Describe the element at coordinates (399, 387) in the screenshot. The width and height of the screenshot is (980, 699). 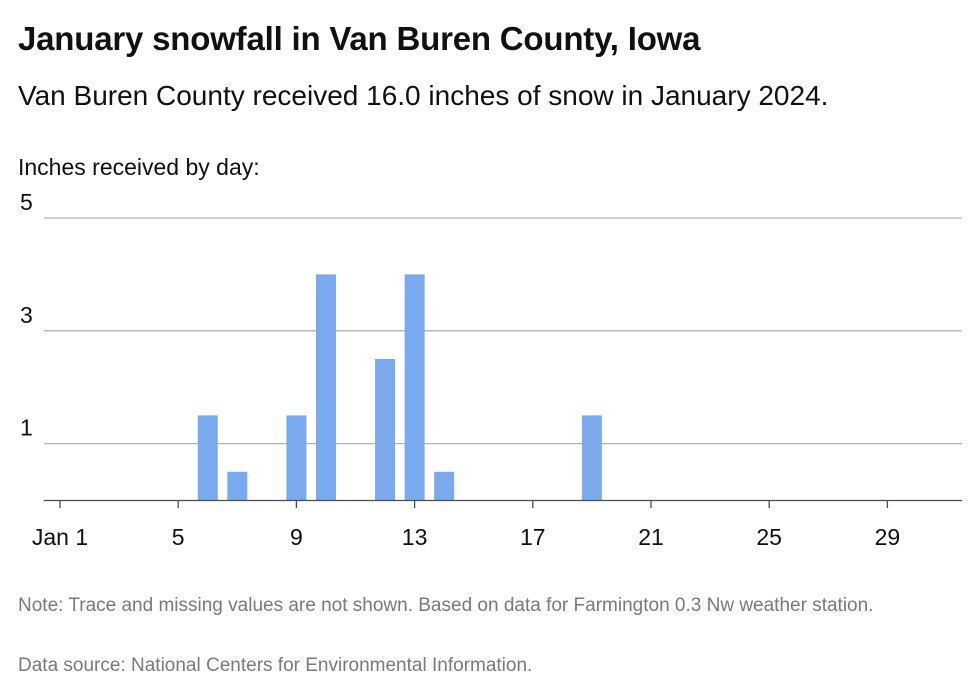
I see `bars` at that location.